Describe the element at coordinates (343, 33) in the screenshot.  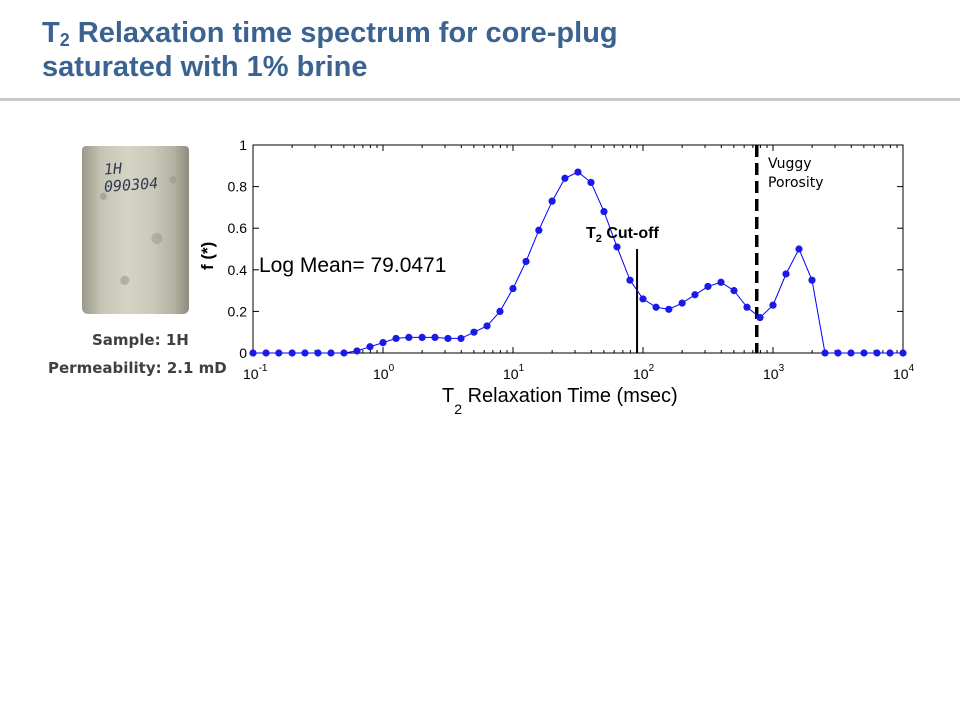
I see `title-rest: Relaxation time spectrum for core-plug` at that location.